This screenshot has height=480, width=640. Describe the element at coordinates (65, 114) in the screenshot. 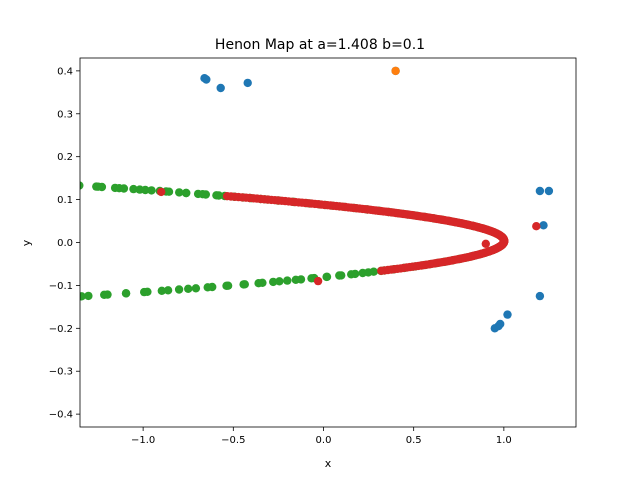

I see `y-tick-label: 0.3` at that location.